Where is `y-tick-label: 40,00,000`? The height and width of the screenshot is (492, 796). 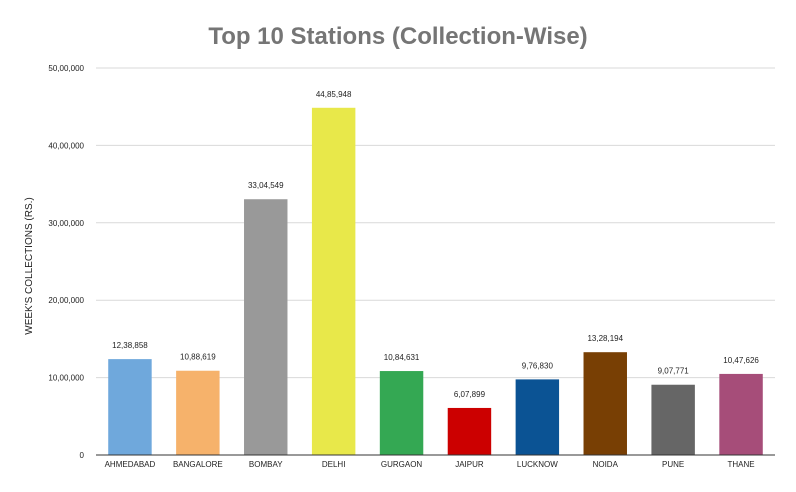
y-tick-label: 40,00,000 is located at coordinates (66, 145).